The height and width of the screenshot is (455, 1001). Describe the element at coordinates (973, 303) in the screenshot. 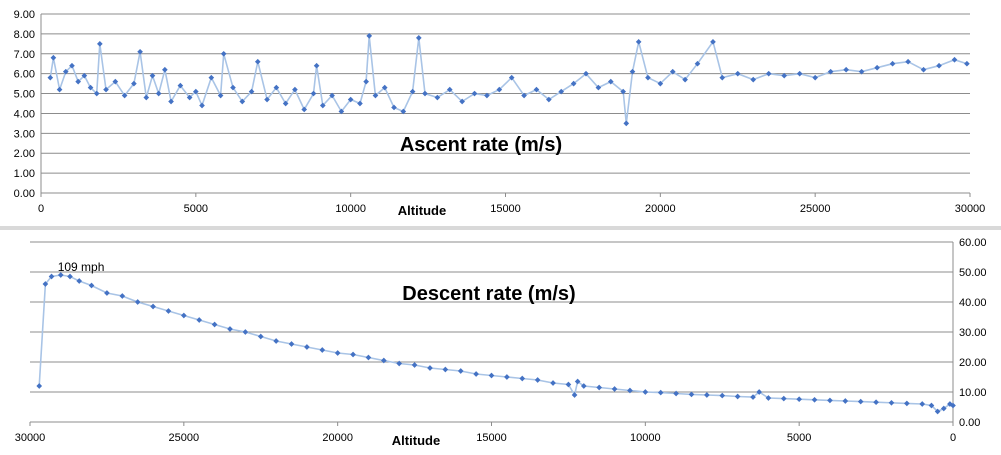

I see `descent-y-tick-label: 40.00` at that location.